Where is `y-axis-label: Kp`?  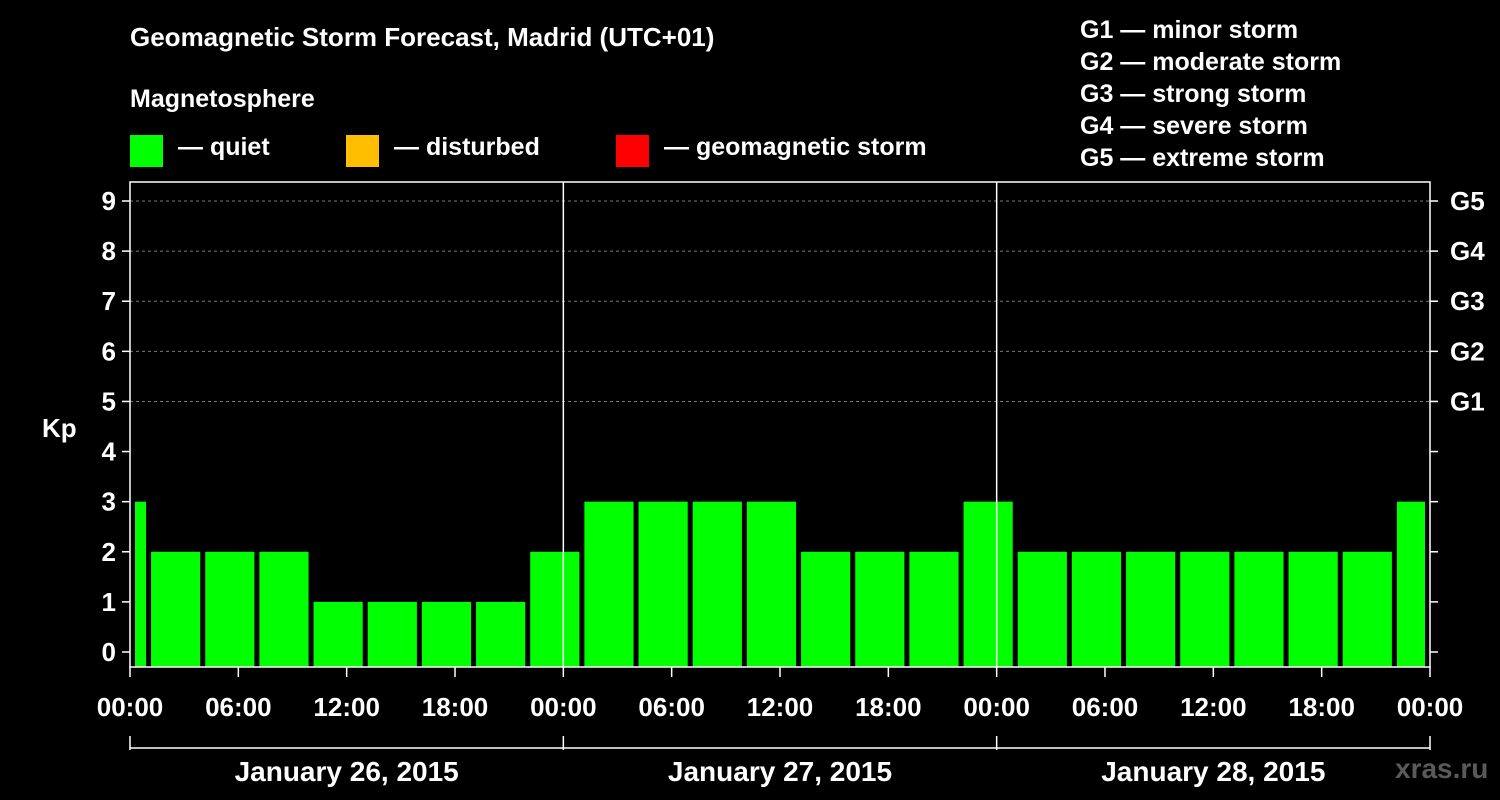
y-axis-label: Kp is located at coordinates (59, 428).